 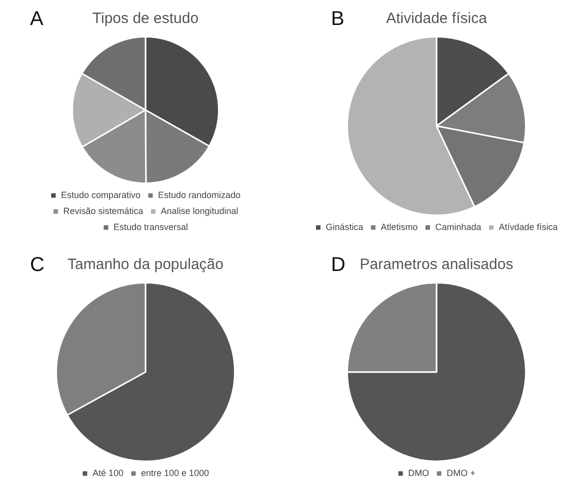 What do you see at coordinates (345, 227) in the screenshot?
I see `legend-label: Ginástica` at bounding box center [345, 227].